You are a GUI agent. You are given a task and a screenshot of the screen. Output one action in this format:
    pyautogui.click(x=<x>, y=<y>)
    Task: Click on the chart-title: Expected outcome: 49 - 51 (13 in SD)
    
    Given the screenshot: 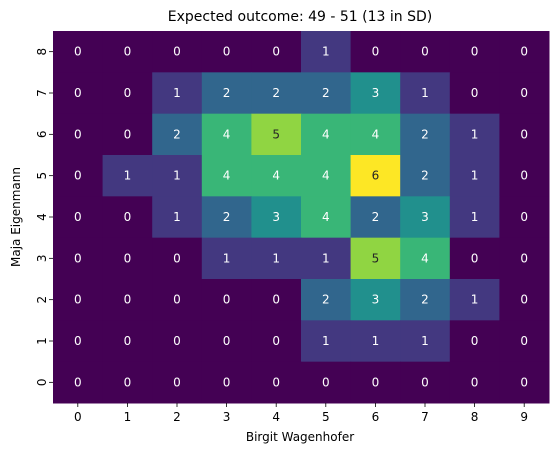 What is the action you would take?
    pyautogui.click(x=300, y=17)
    